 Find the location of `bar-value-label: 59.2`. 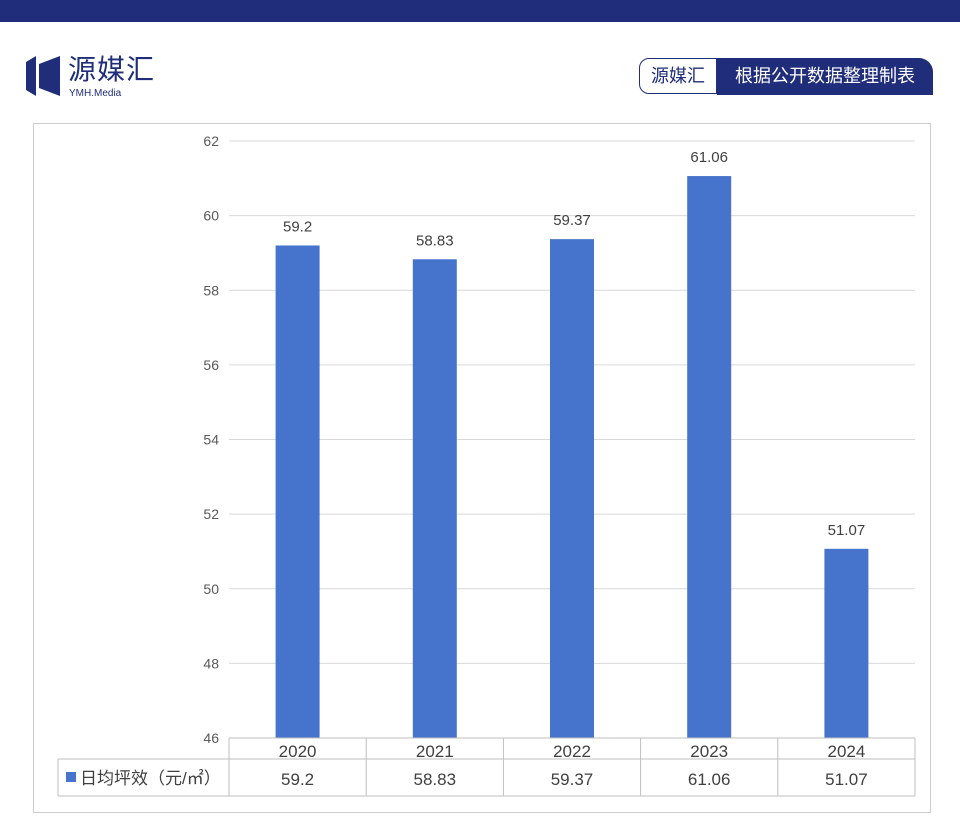

bar-value-label: 59.2 is located at coordinates (297, 226).